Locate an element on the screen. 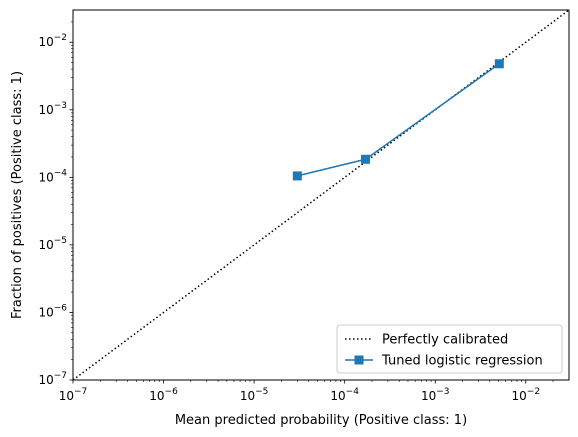 The image size is (578, 437). legend-box is located at coordinates (449, 349).